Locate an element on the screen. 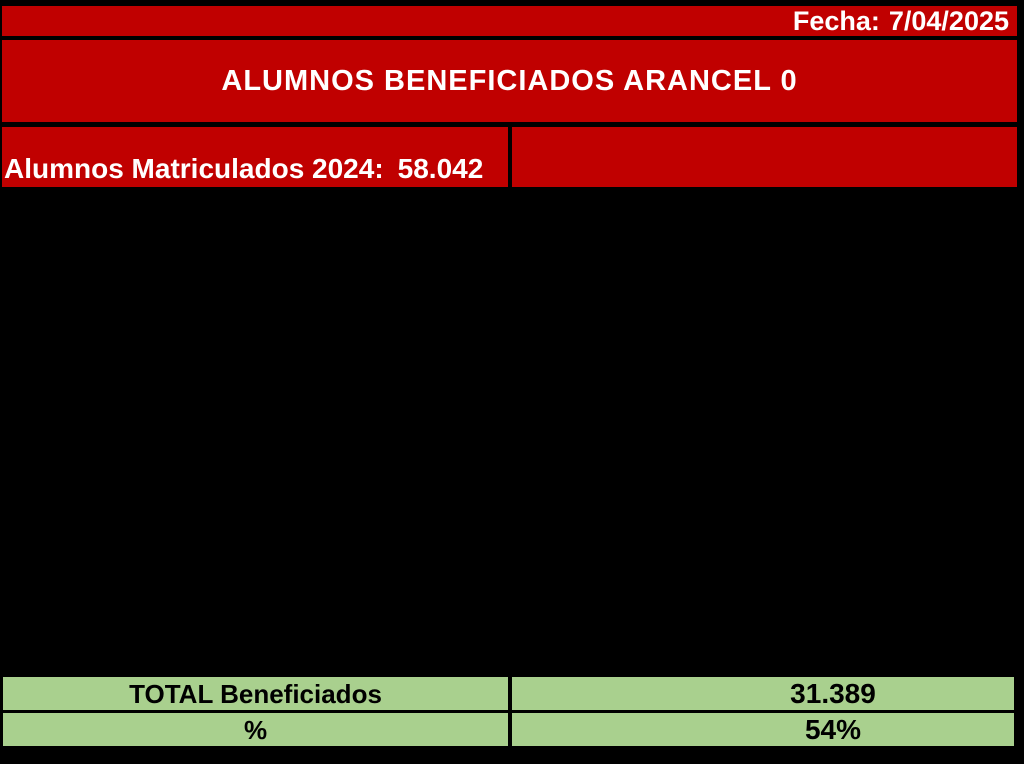 The image size is (1024, 764). summary-percent-value-cell: 54% is located at coordinates (763, 729).